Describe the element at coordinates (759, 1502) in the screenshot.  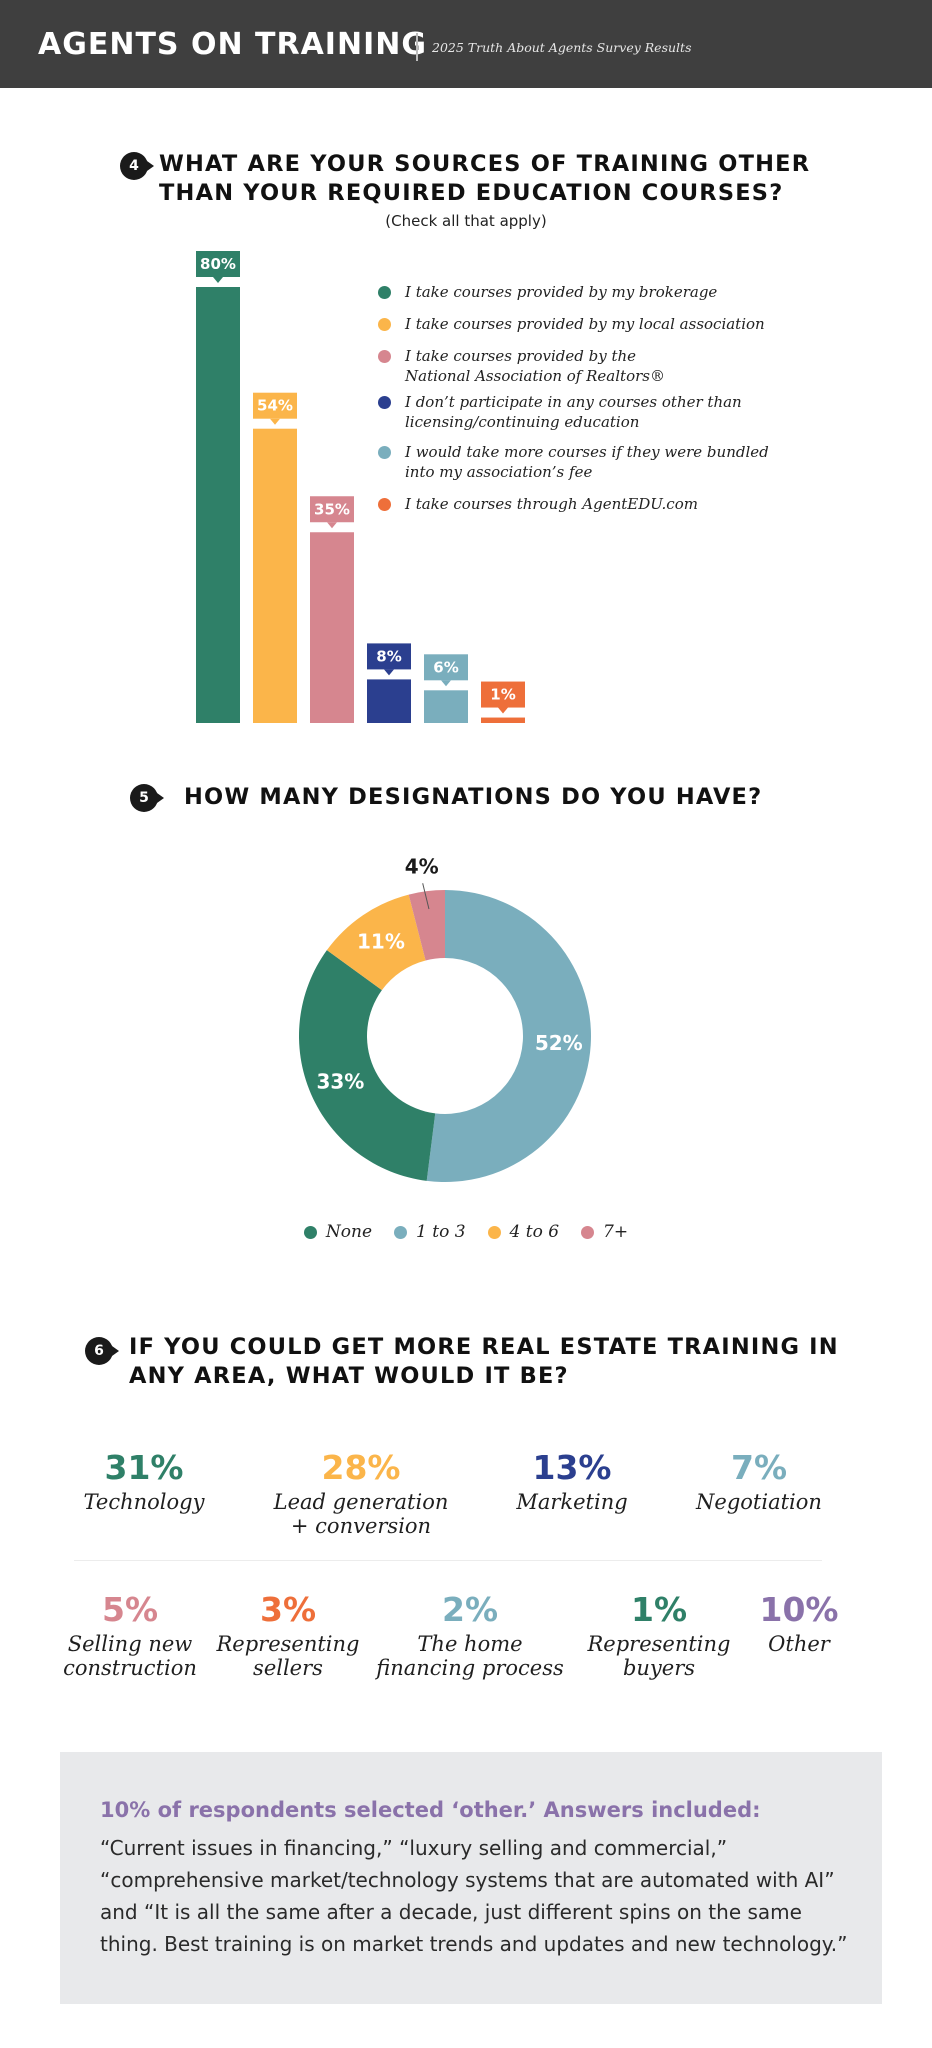
I see `training-area-label: Negotiation` at that location.